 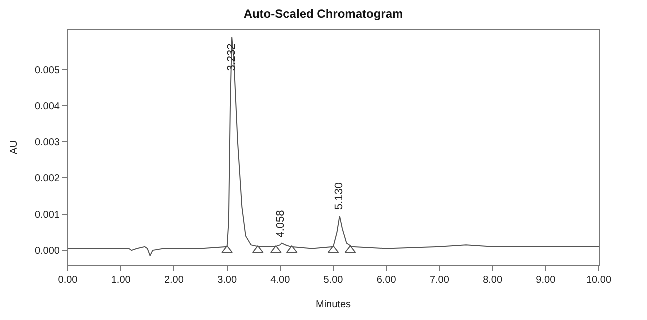 I want to click on x-tick-label: 10.00, so click(x=599, y=280).